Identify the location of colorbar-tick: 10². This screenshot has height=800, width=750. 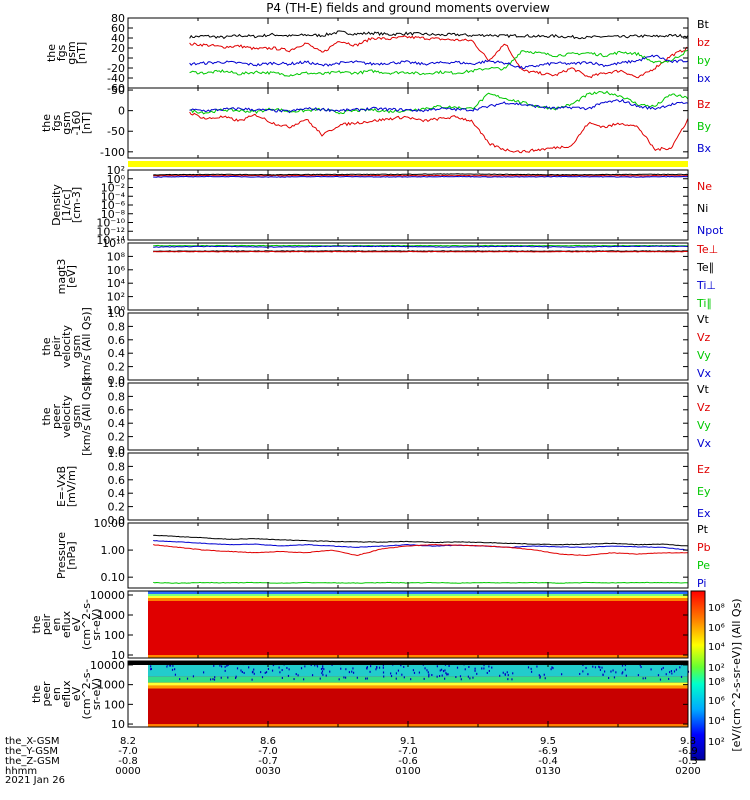
(716, 668).